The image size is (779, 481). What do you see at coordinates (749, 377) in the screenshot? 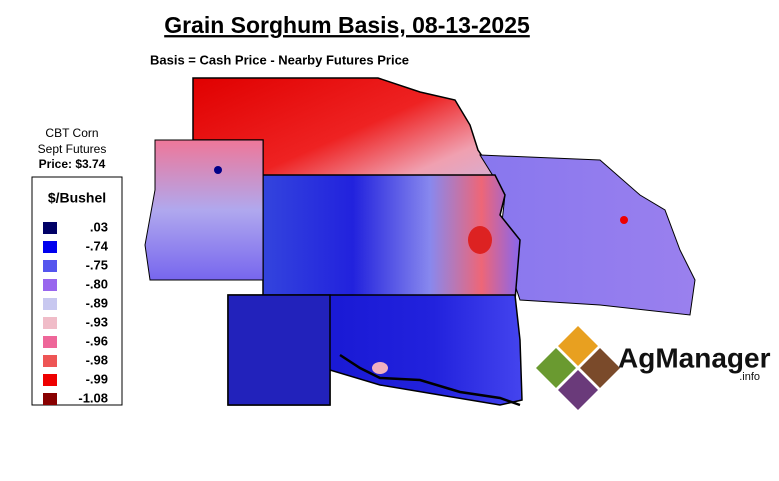
I see `logo-suffix: .info` at bounding box center [749, 377].